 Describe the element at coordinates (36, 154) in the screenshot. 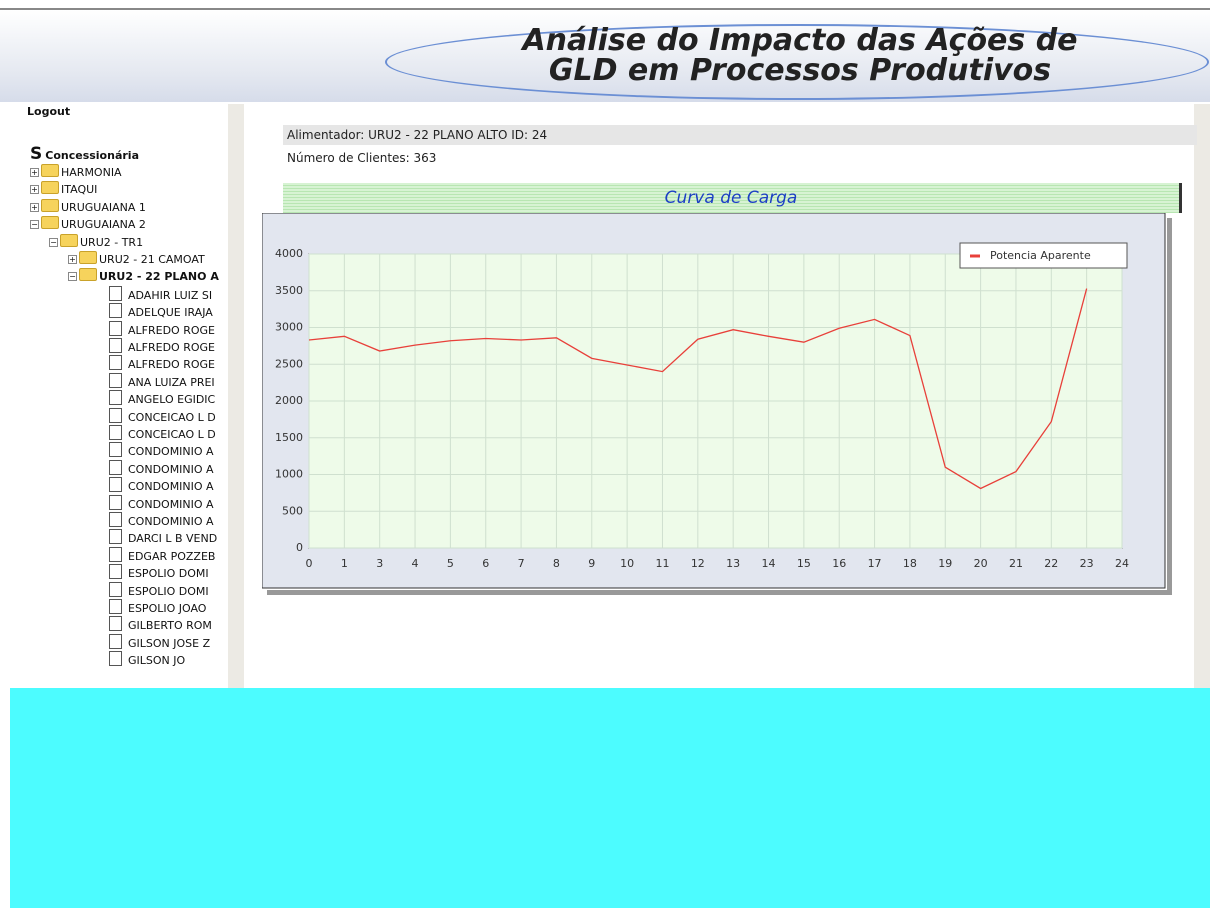

I see `root-icon: S` at that location.